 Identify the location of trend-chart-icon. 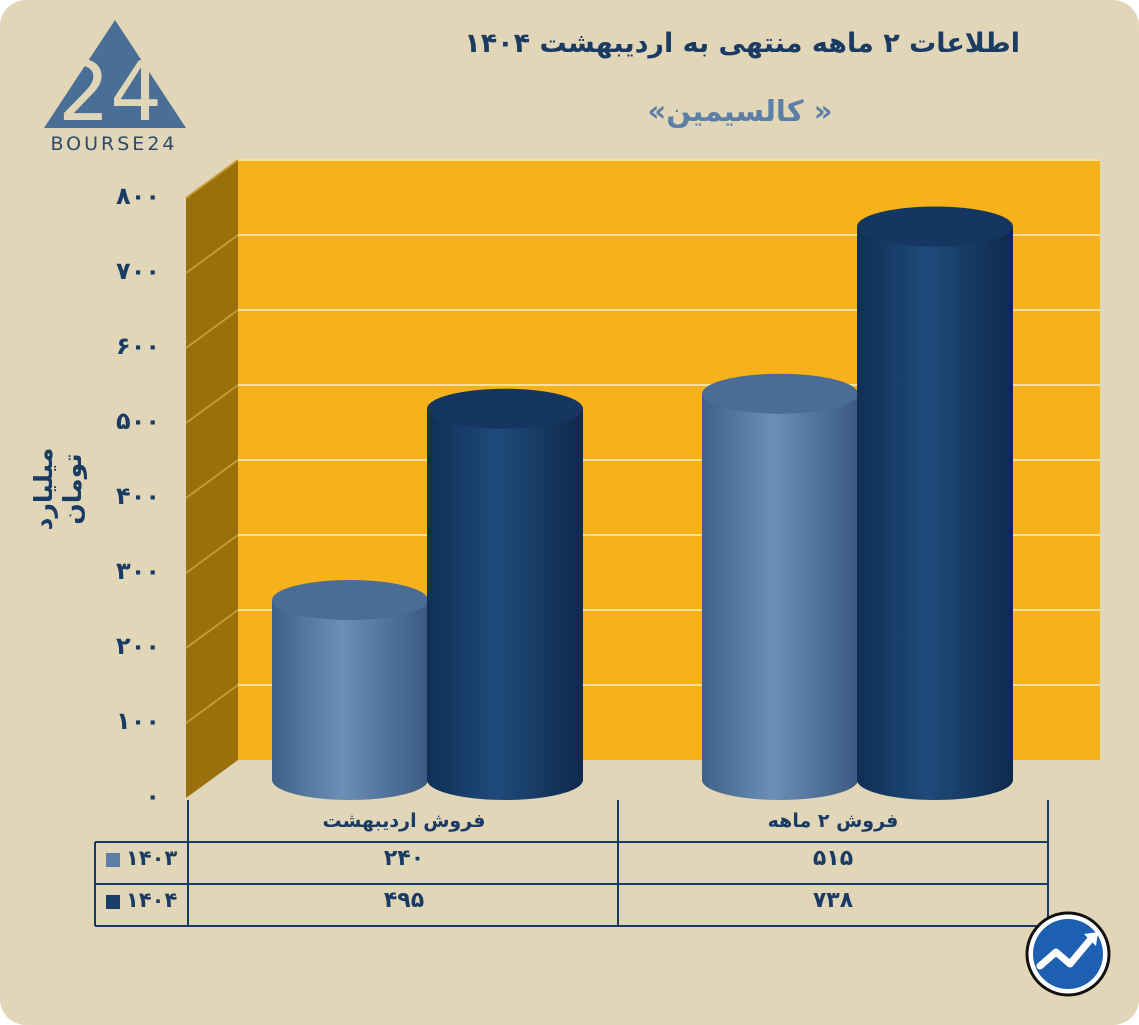
(1068, 954).